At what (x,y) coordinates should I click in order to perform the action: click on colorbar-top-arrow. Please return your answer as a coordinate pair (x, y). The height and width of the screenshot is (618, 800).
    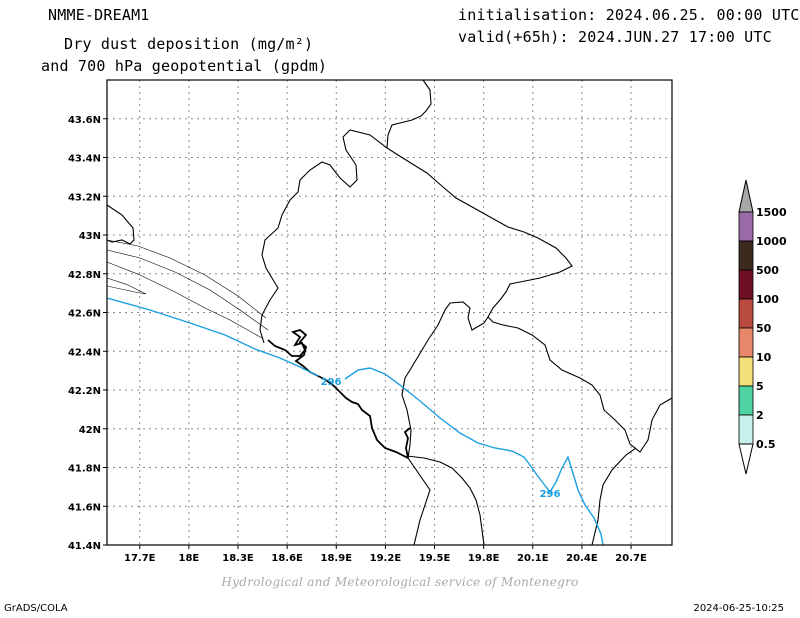
    Looking at the image, I should click on (746, 196).